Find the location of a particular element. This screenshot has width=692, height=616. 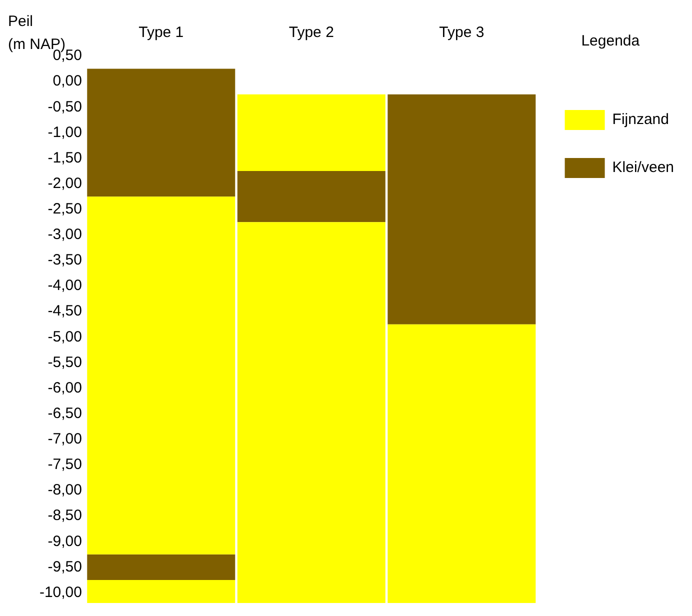

y-tick-label: -1,50 is located at coordinates (65, 157).